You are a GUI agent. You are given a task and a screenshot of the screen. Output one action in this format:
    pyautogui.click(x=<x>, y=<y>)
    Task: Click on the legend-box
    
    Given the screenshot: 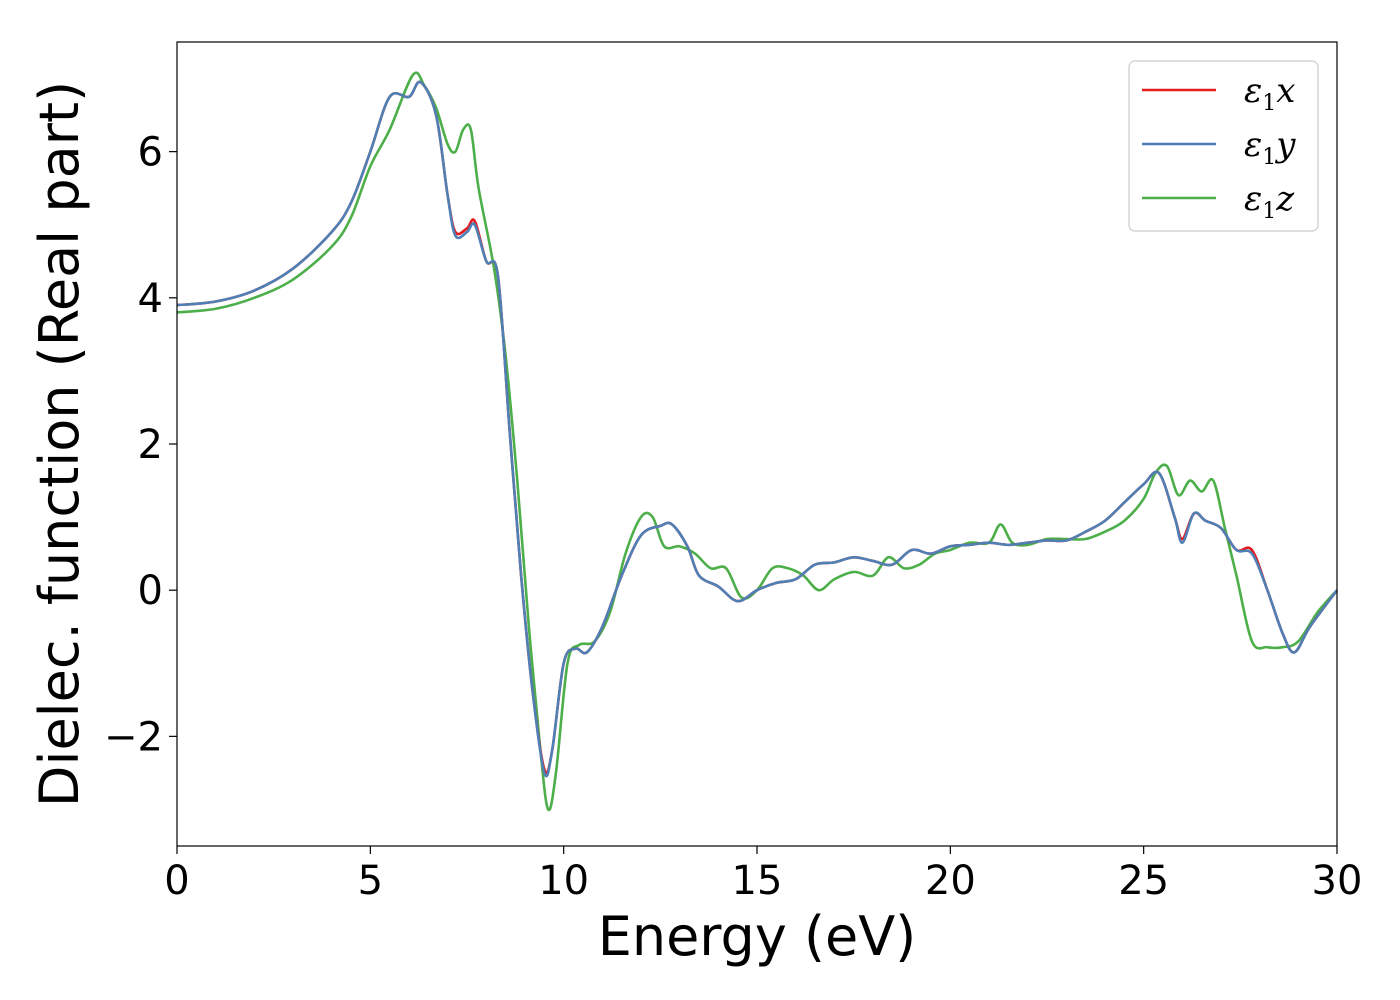 What is the action you would take?
    pyautogui.click(x=1223, y=146)
    